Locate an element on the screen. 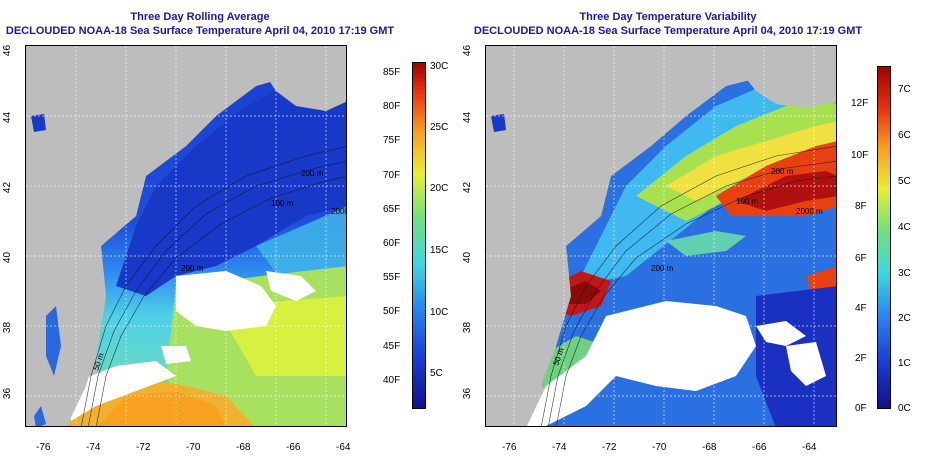 Image resolution: width=950 pixels, height=475 pixels. var-contour-label-2000m: 2000 m is located at coordinates (809, 211).